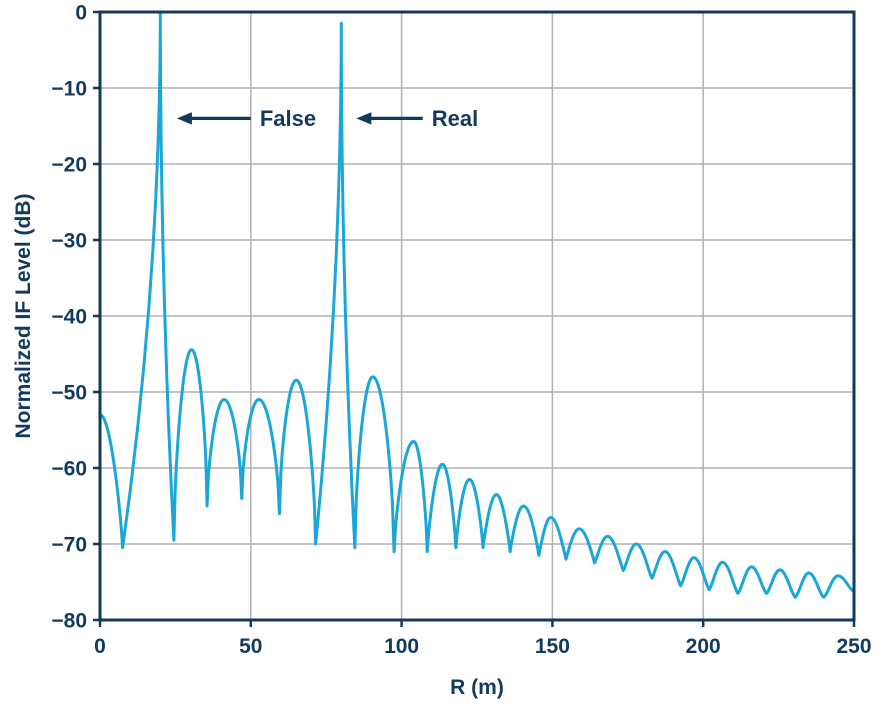  I want to click on y-tick-label: −80, so click(69, 621).